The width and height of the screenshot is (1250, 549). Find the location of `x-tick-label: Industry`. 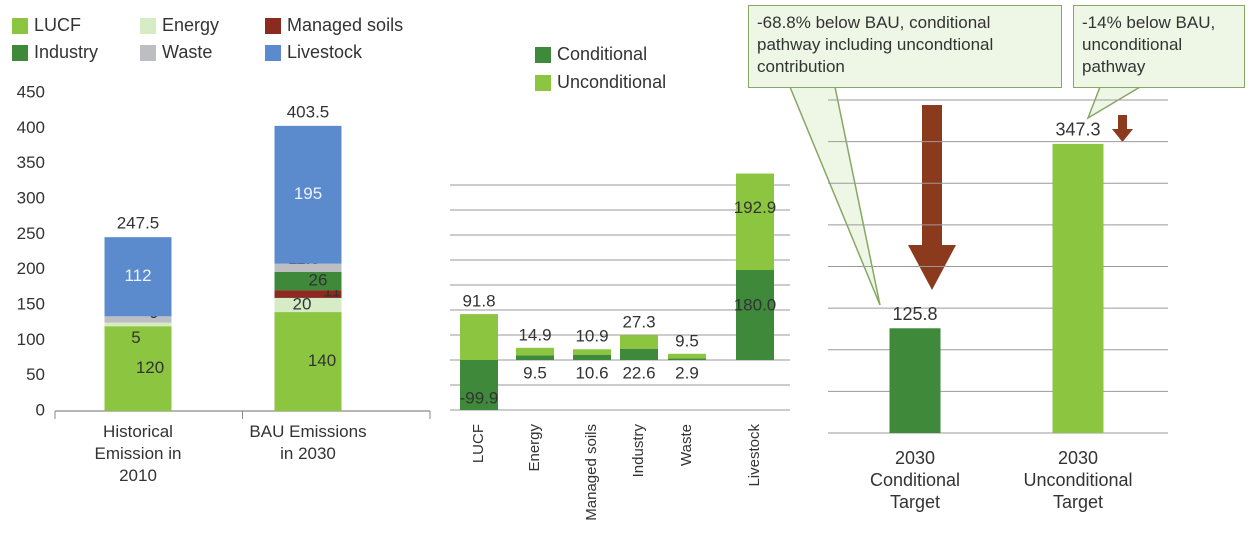

x-tick-label: Industry is located at coordinates (638, 451).